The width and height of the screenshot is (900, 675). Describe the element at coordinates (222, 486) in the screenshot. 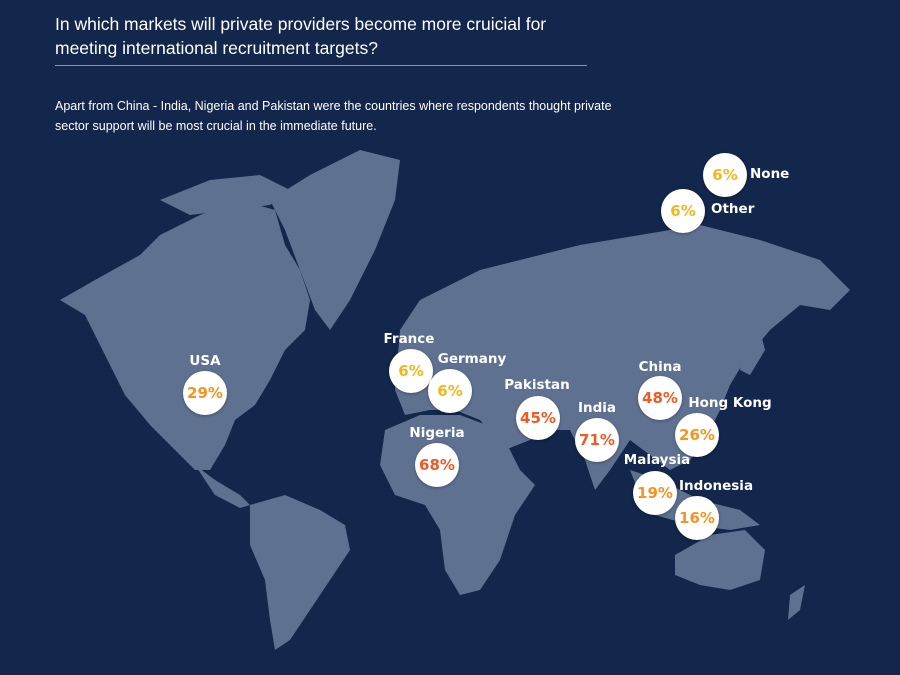

I see `central-america` at that location.